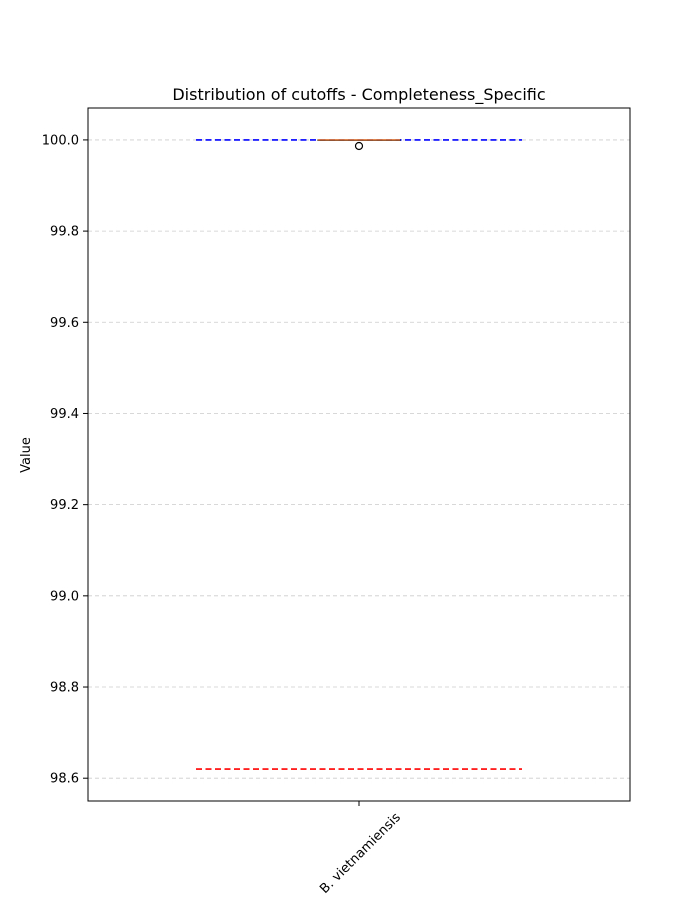  I want to click on y-tick-label: 99.8, so click(64, 232).